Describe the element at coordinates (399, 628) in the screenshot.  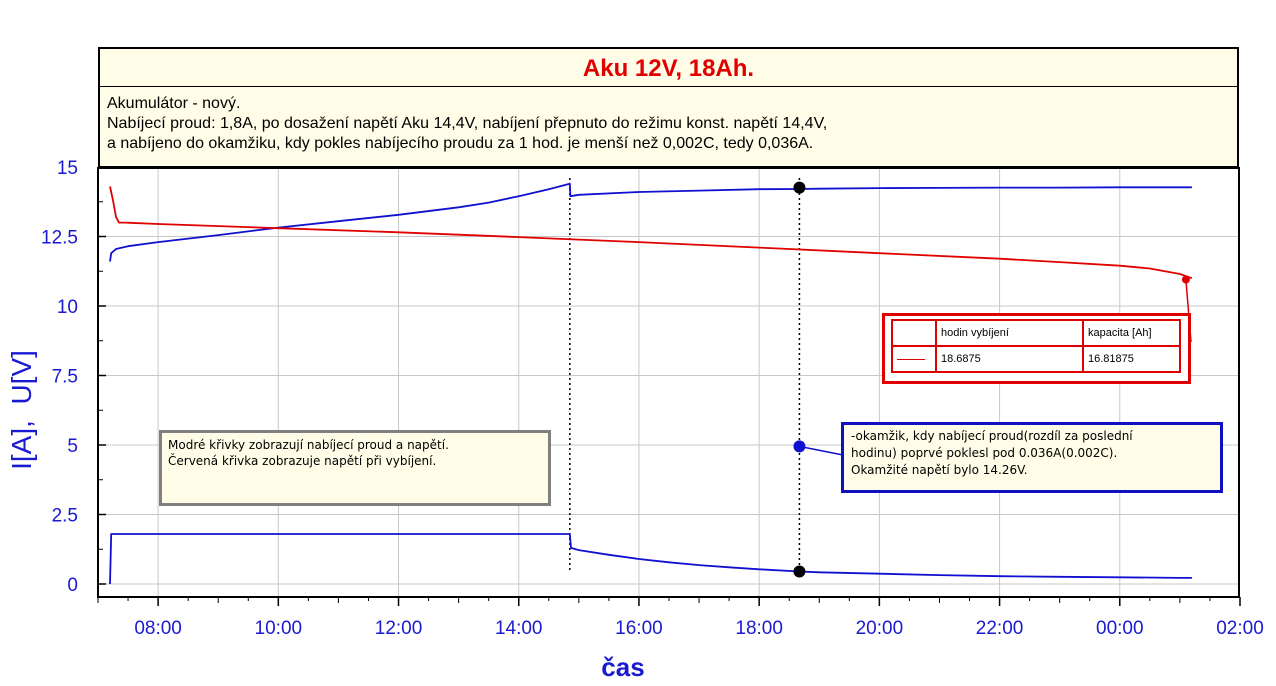
I see `x-tick-label: 12:00` at that location.